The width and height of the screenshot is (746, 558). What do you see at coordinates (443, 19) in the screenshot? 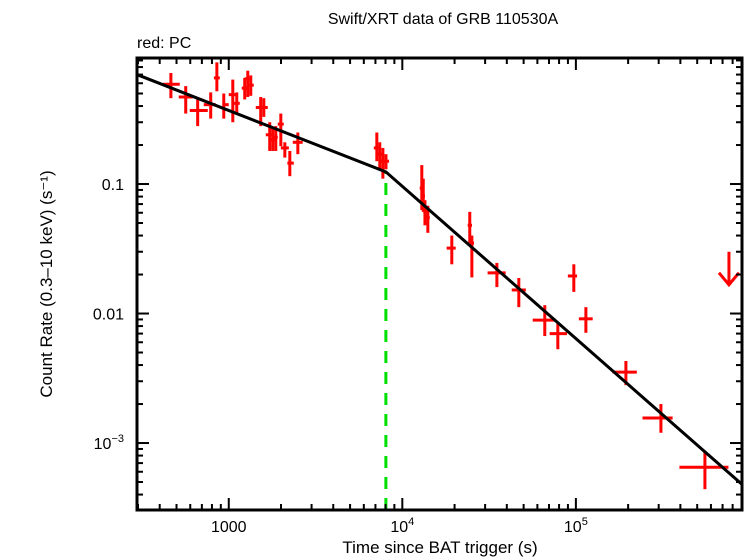
I see `chart-title: Swift/XRT data of GRB 110530A` at bounding box center [443, 19].